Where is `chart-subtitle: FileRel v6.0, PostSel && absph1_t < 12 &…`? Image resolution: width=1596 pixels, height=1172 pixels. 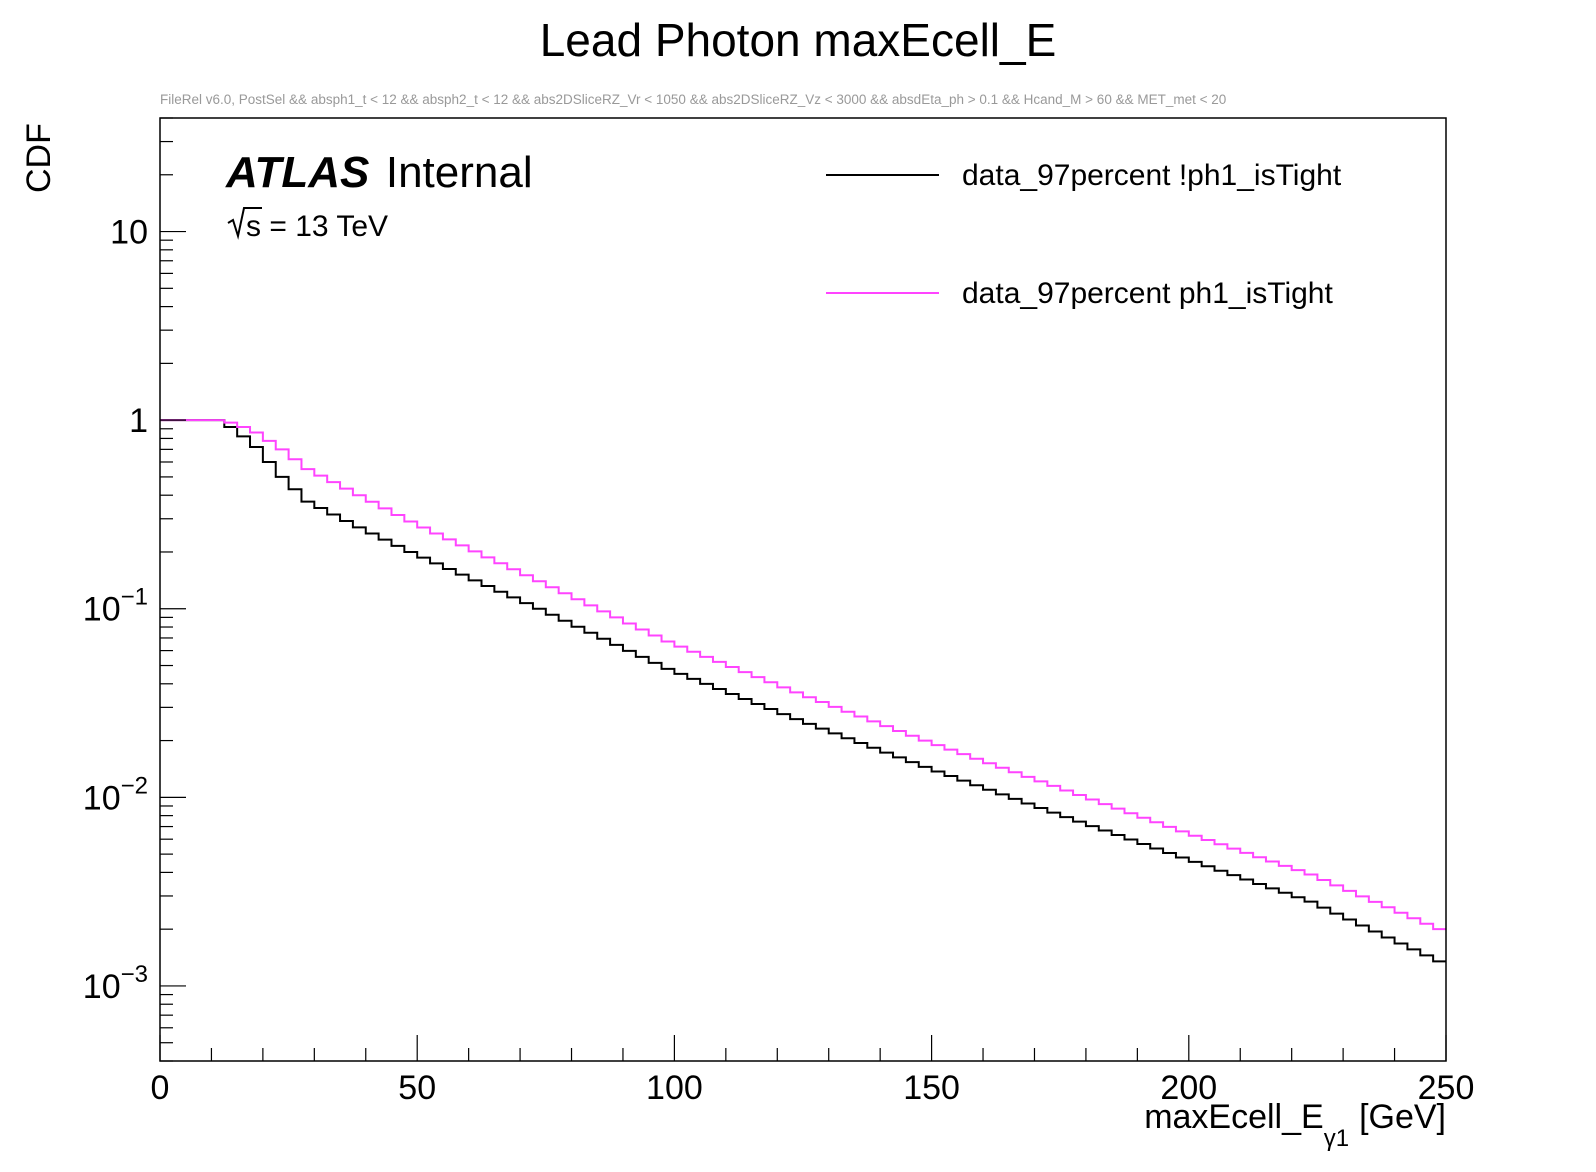
chart-subtitle: FileRel v6.0, PostSel && absph1_t < 12 &… is located at coordinates (693, 99).